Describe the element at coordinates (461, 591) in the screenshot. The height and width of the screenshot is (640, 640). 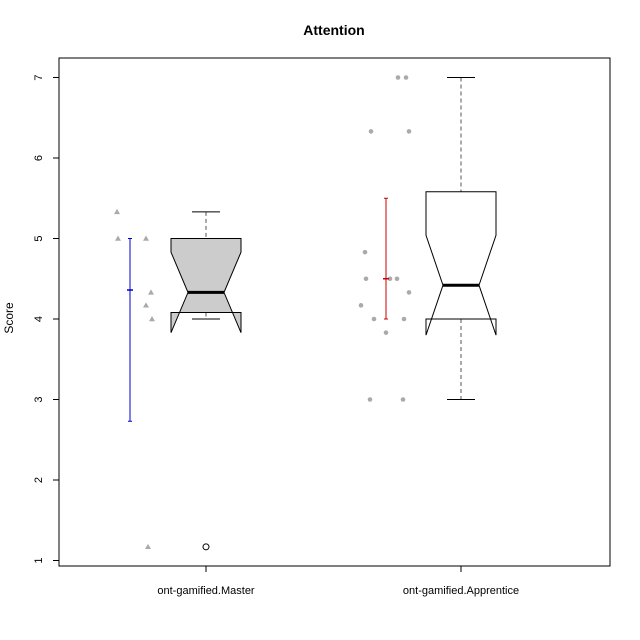
I see `x-tick-label: ont-gamified.Apprentice` at that location.